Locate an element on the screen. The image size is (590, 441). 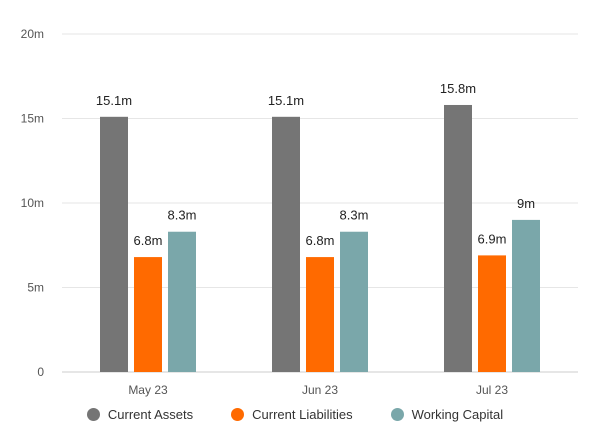
x-tick-label: Jun 23 is located at coordinates (320, 390).